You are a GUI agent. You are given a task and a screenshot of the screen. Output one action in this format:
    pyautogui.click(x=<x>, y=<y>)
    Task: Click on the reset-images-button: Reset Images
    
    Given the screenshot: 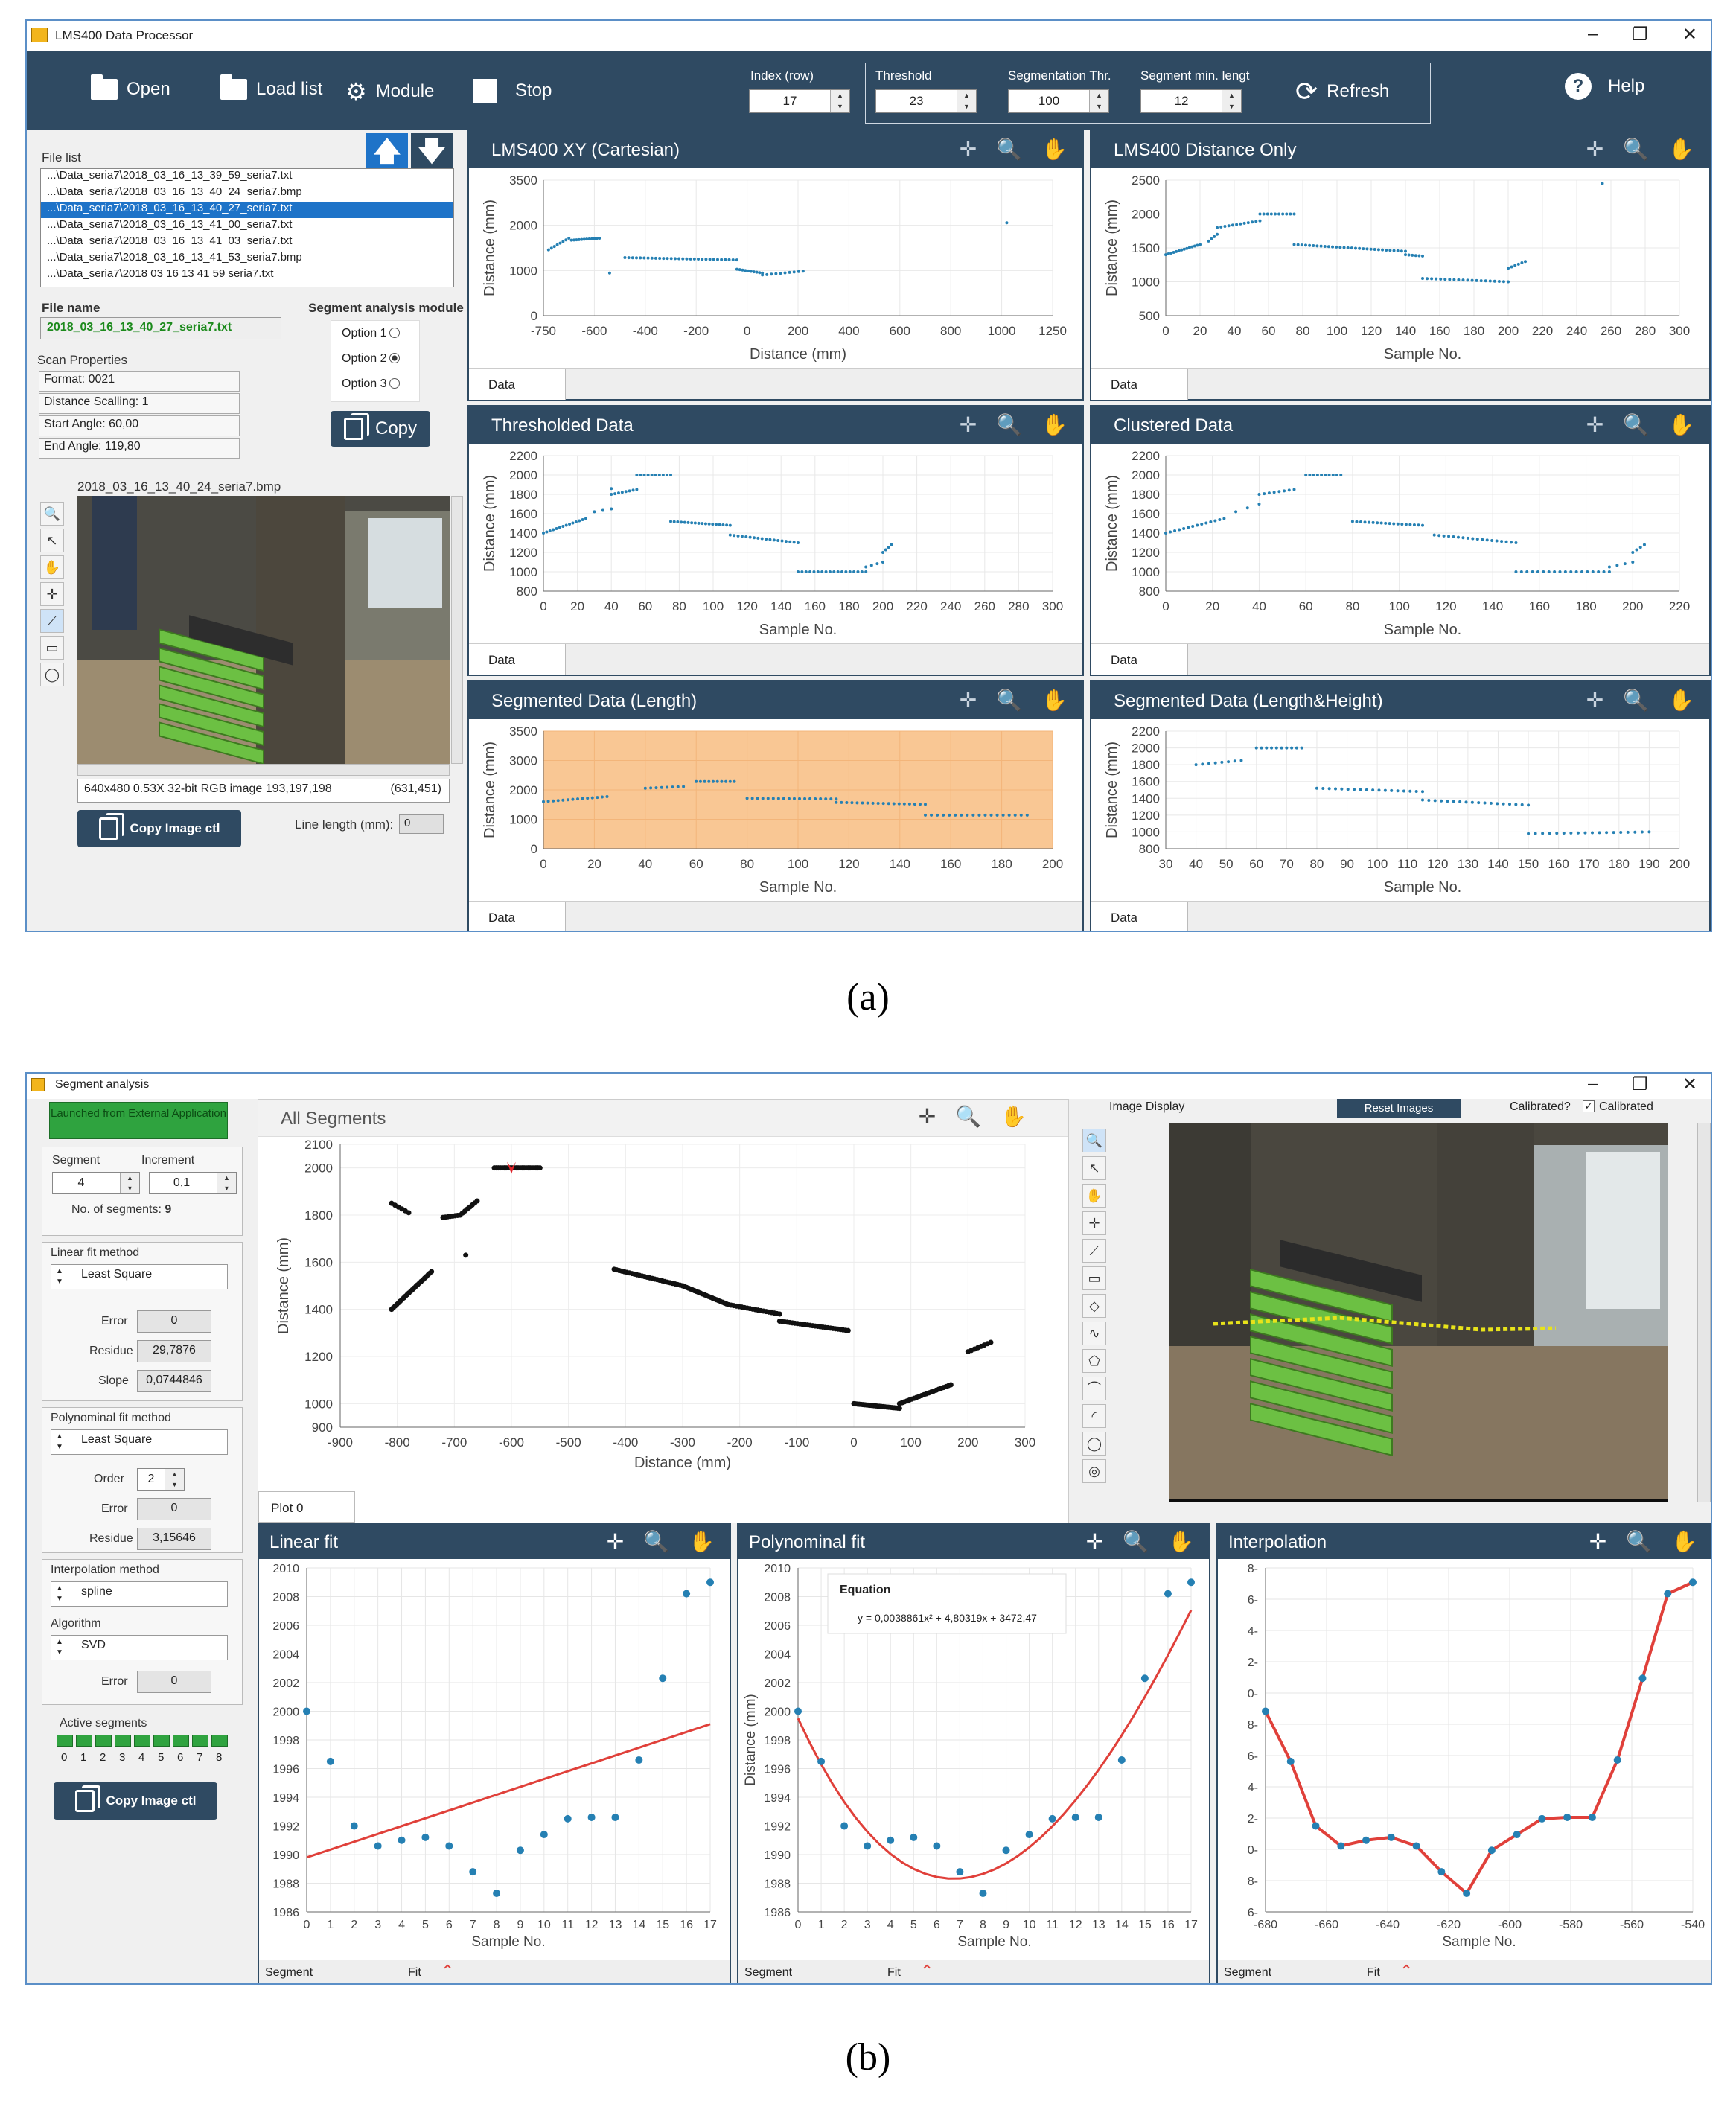 What is the action you would take?
    pyautogui.click(x=1399, y=1108)
    